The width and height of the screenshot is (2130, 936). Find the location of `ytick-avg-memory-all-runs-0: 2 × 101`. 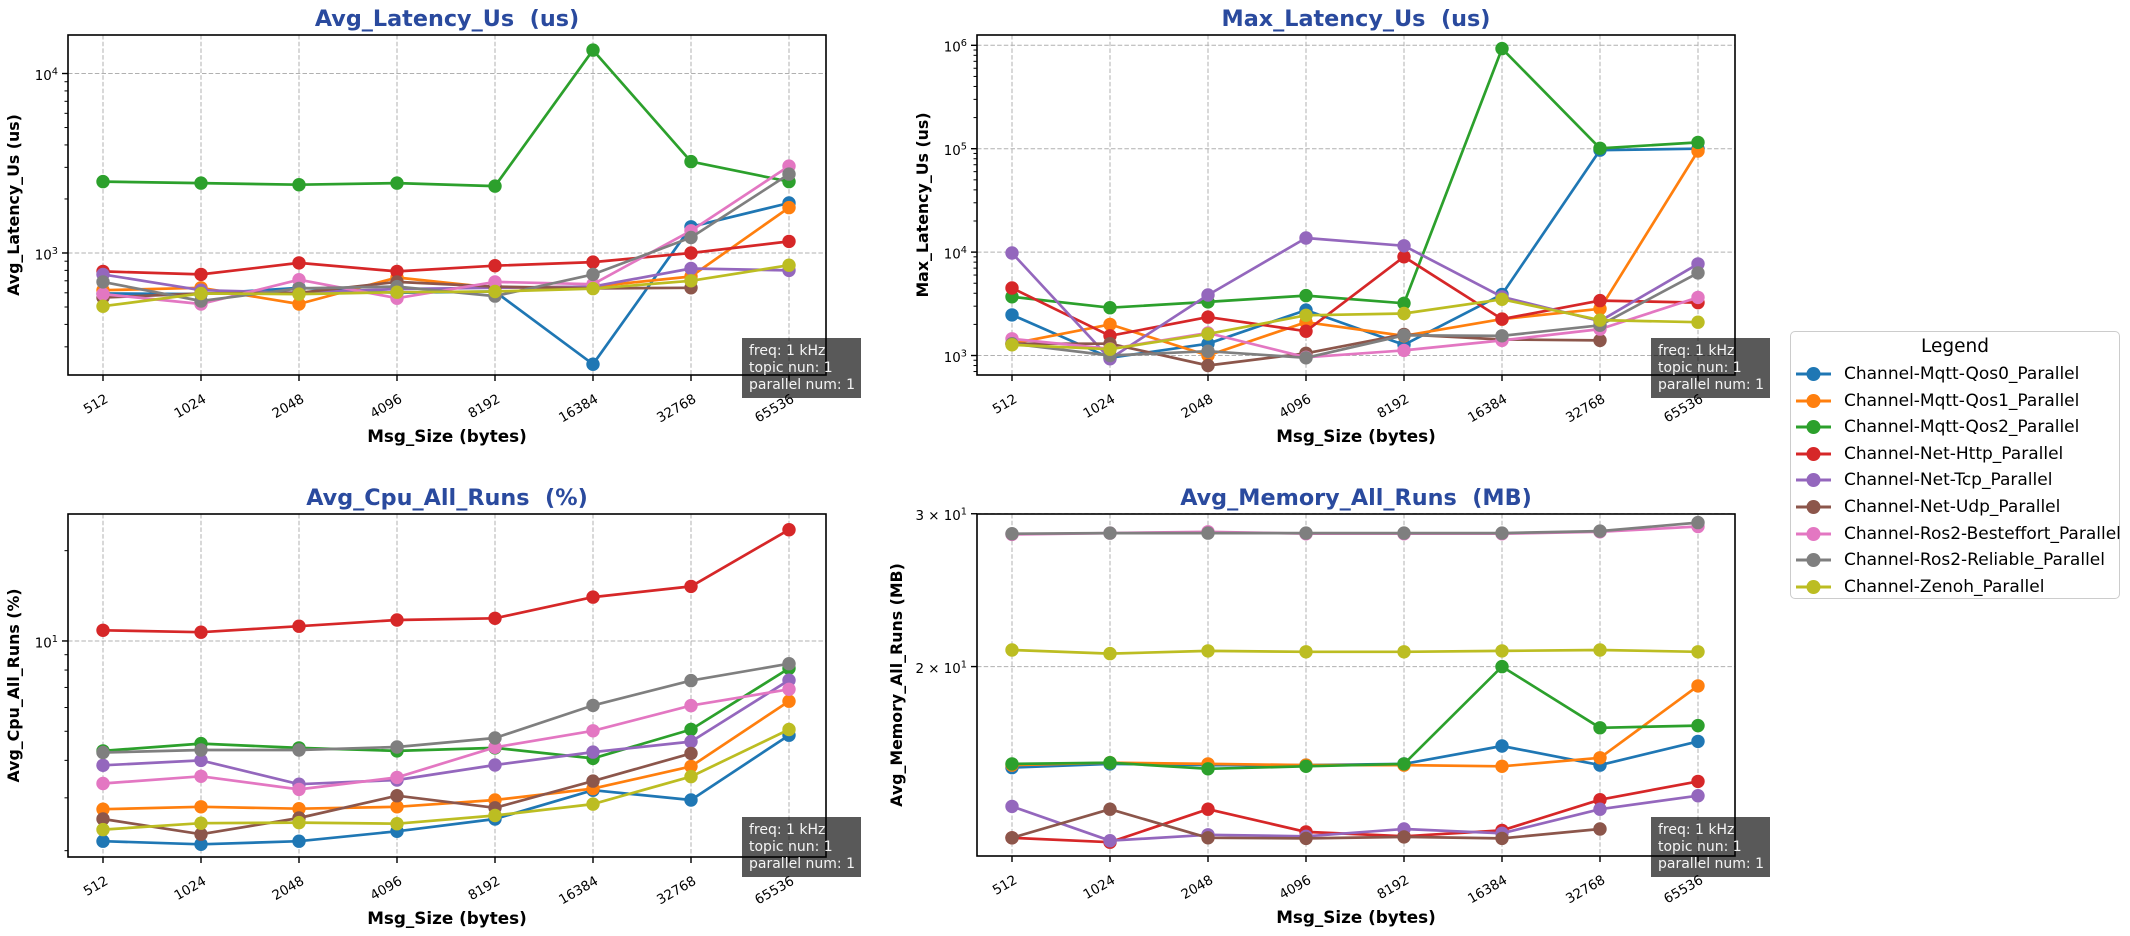

ytick-avg-memory-all-runs-0: 2 × 101 is located at coordinates (941, 668).